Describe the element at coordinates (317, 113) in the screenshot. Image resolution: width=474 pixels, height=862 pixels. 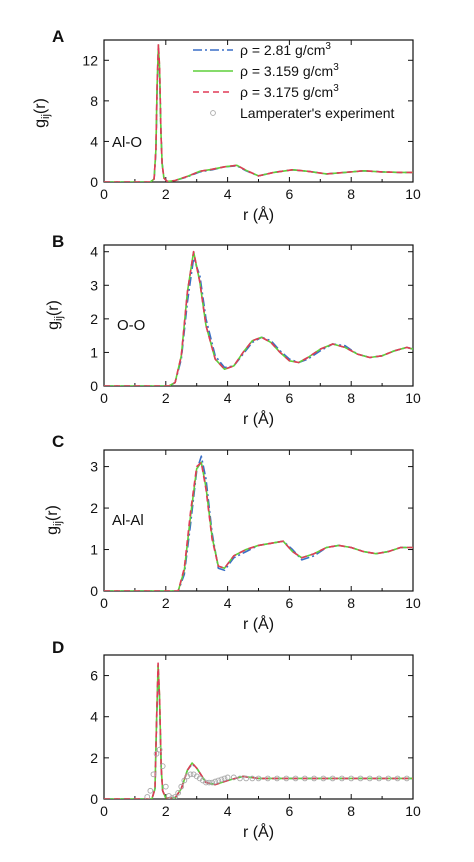
I see `legend-label: Lamperater's experiment` at that location.